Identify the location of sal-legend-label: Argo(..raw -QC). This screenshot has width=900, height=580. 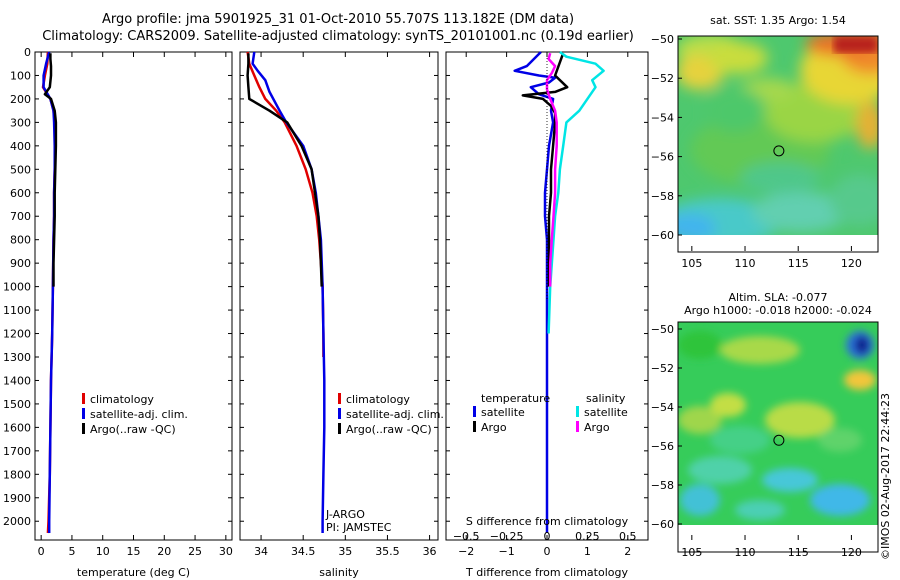
(389, 429).